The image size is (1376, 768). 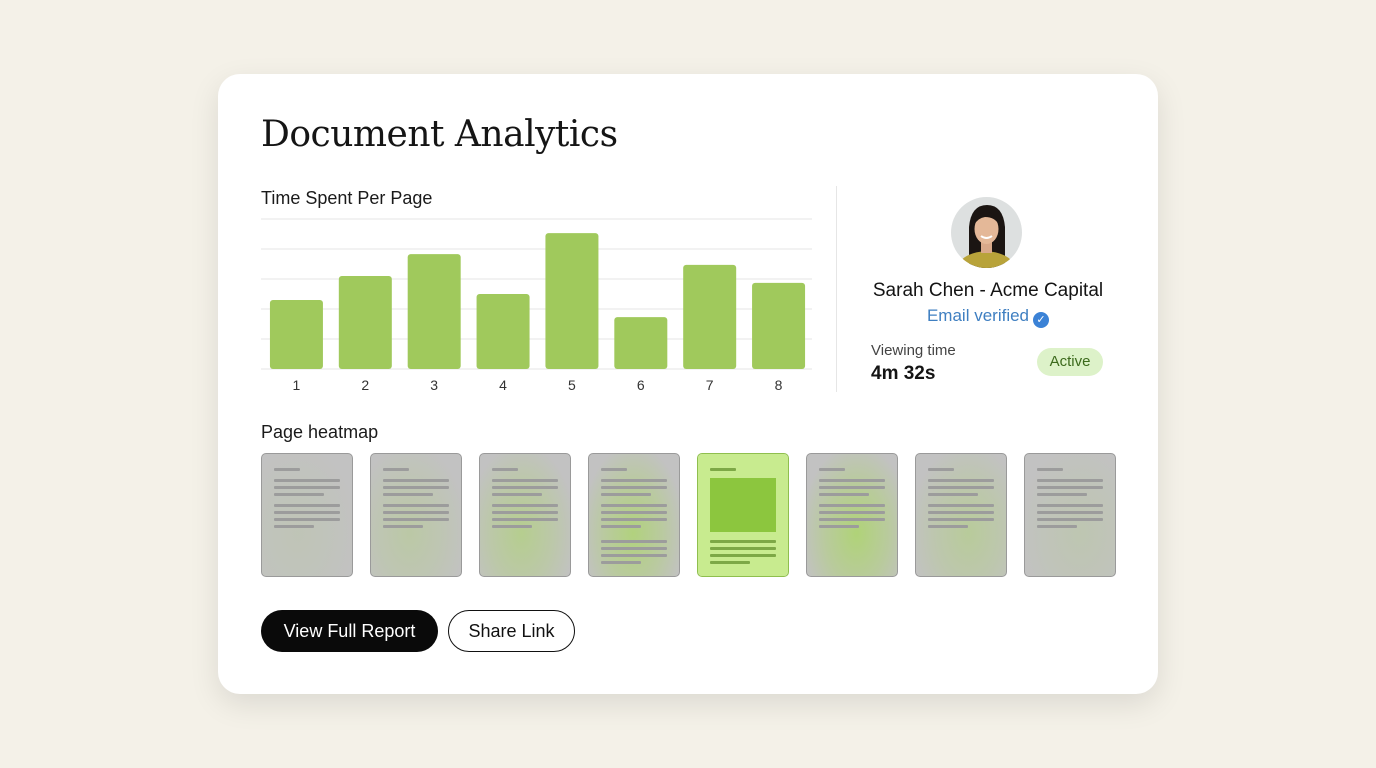 I want to click on email-verified: Email verified ✓, so click(x=988, y=317).